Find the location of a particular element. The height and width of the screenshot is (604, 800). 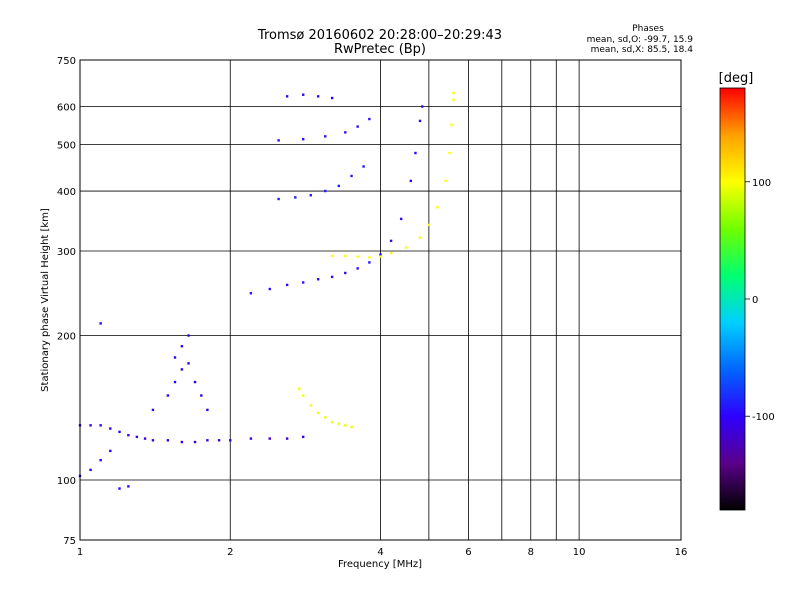

x-tick-label: 8 is located at coordinates (531, 552).